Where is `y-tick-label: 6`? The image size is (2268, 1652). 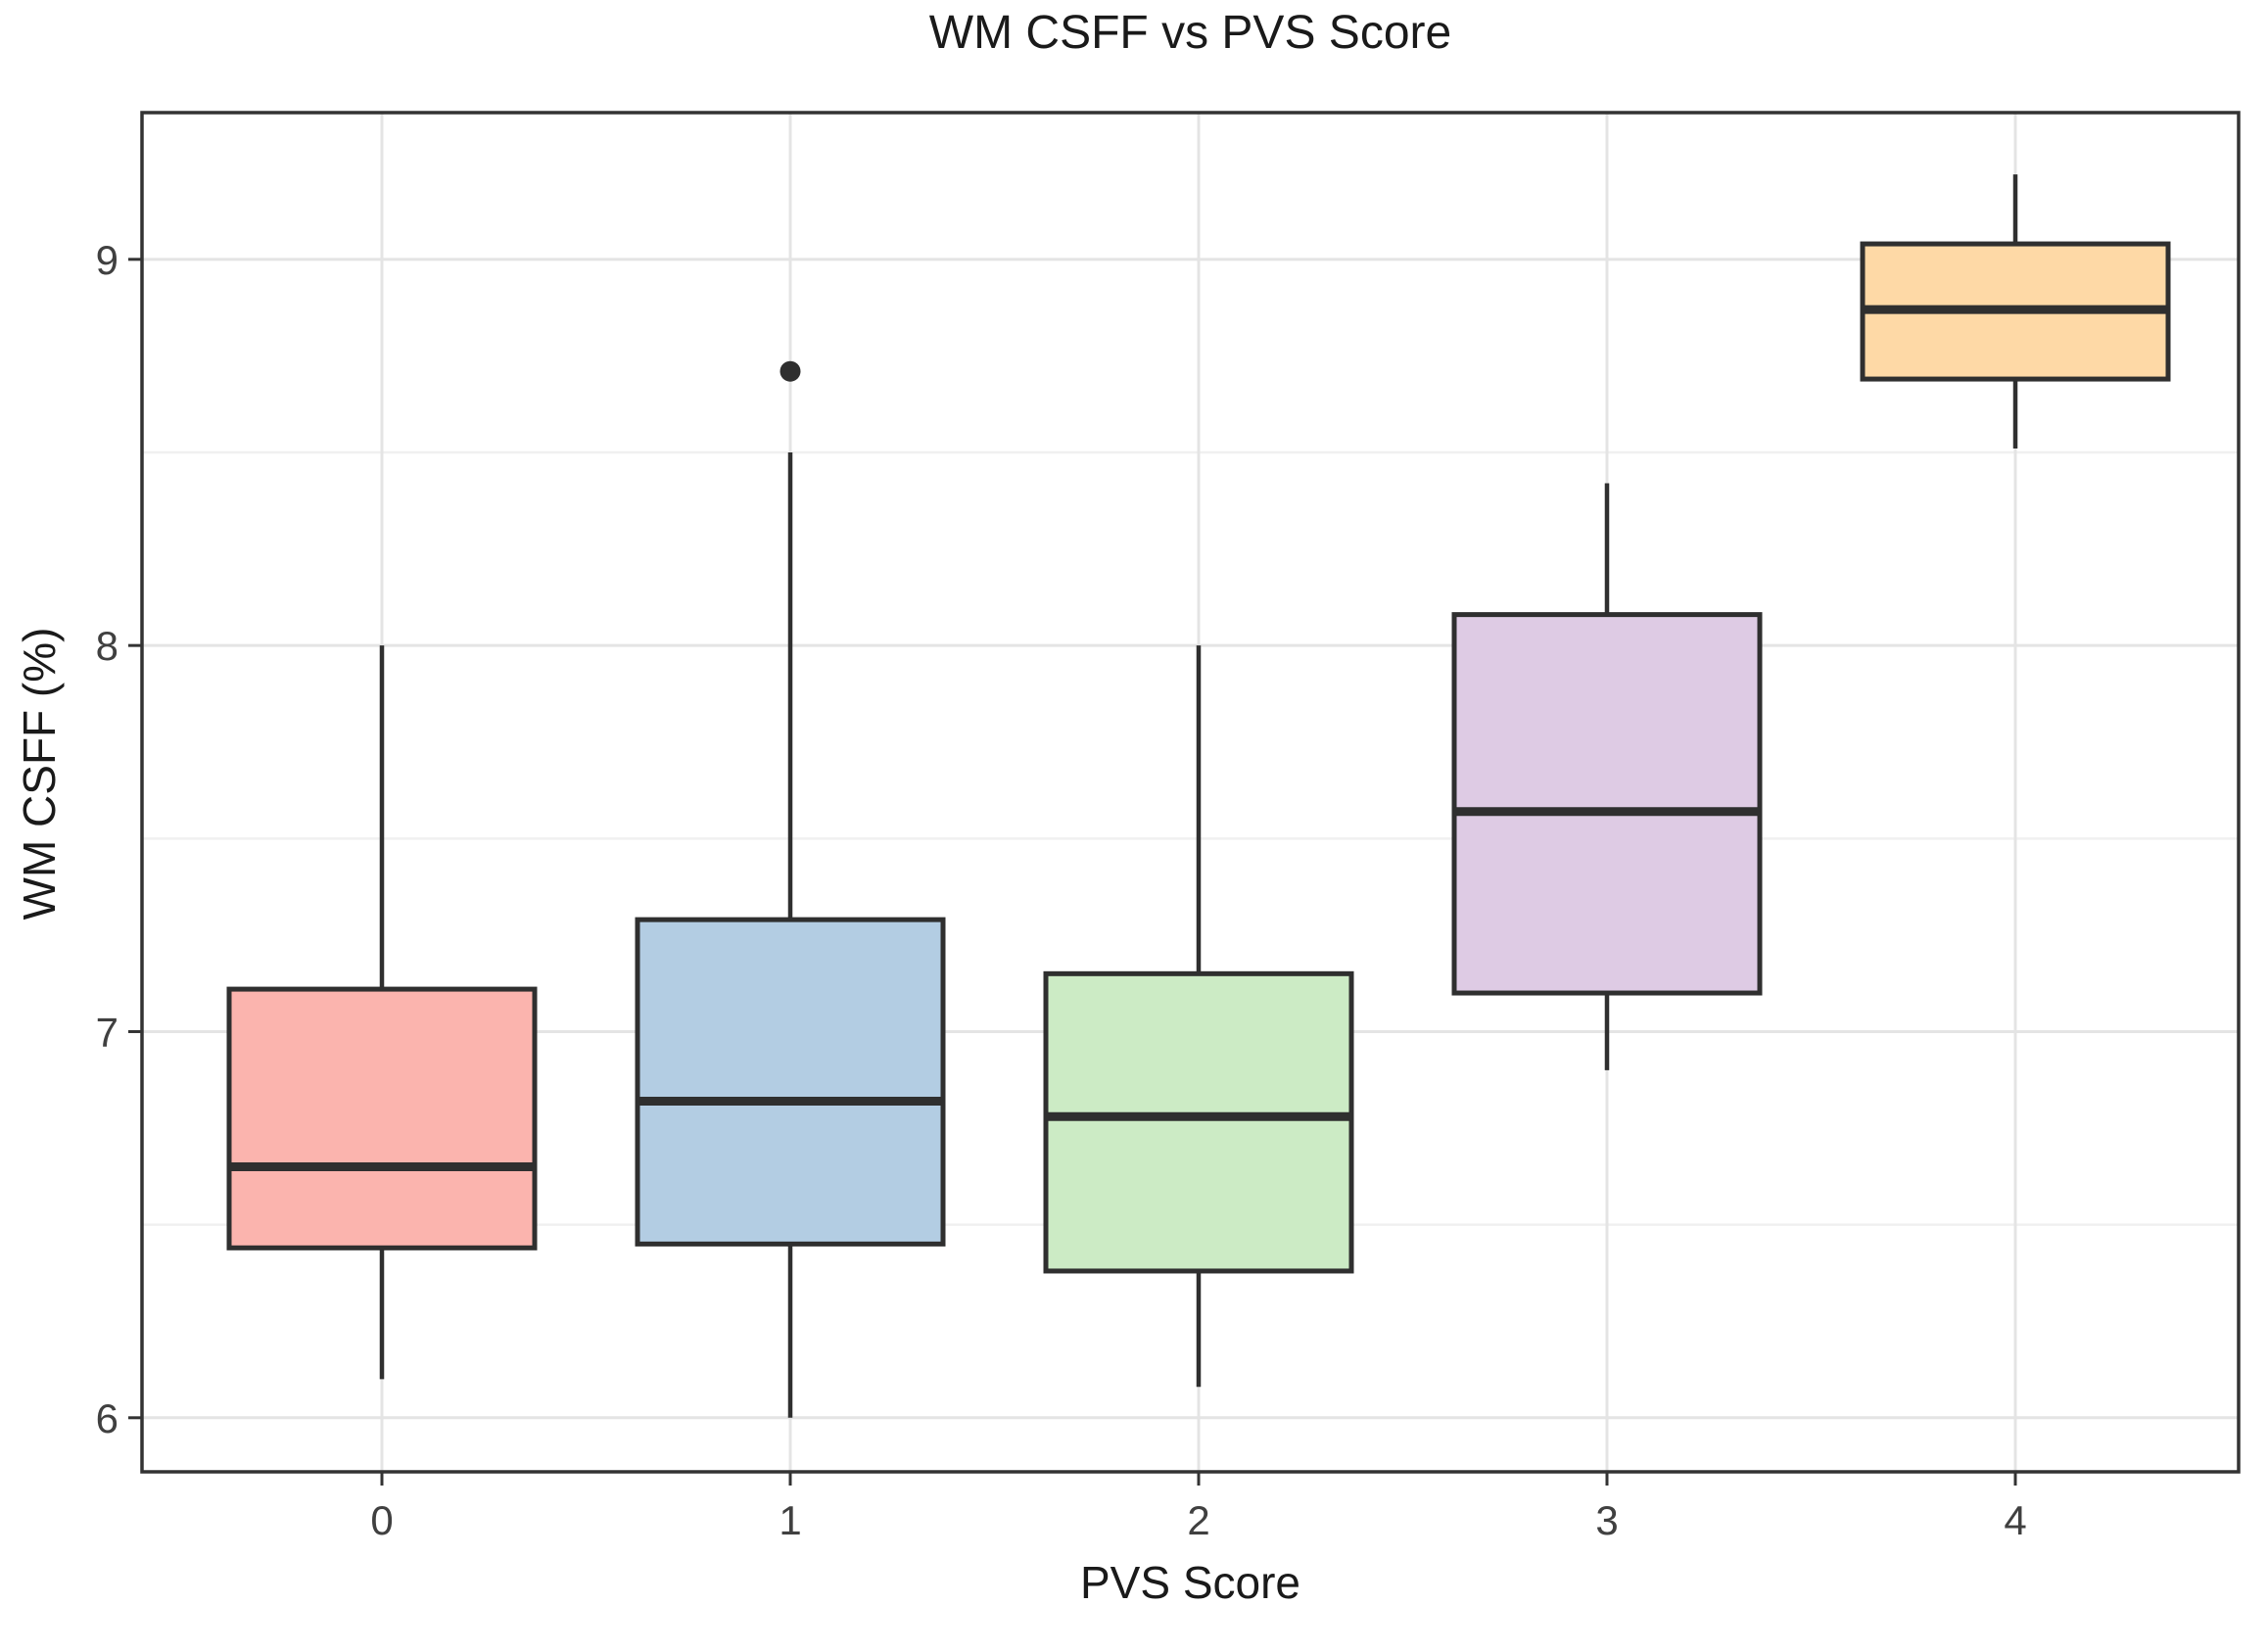
y-tick-label: 6 is located at coordinates (107, 1418).